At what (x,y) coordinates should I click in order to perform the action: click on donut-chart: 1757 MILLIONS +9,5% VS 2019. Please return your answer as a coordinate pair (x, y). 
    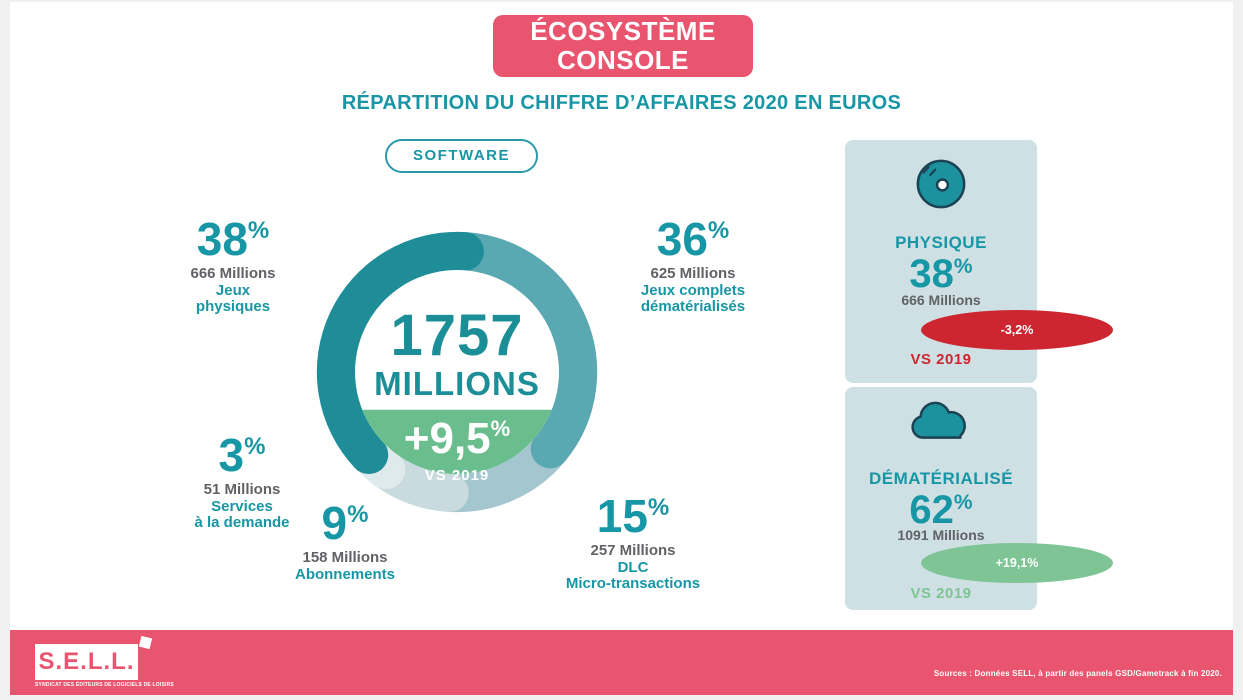
    Looking at the image, I should click on (457, 372).